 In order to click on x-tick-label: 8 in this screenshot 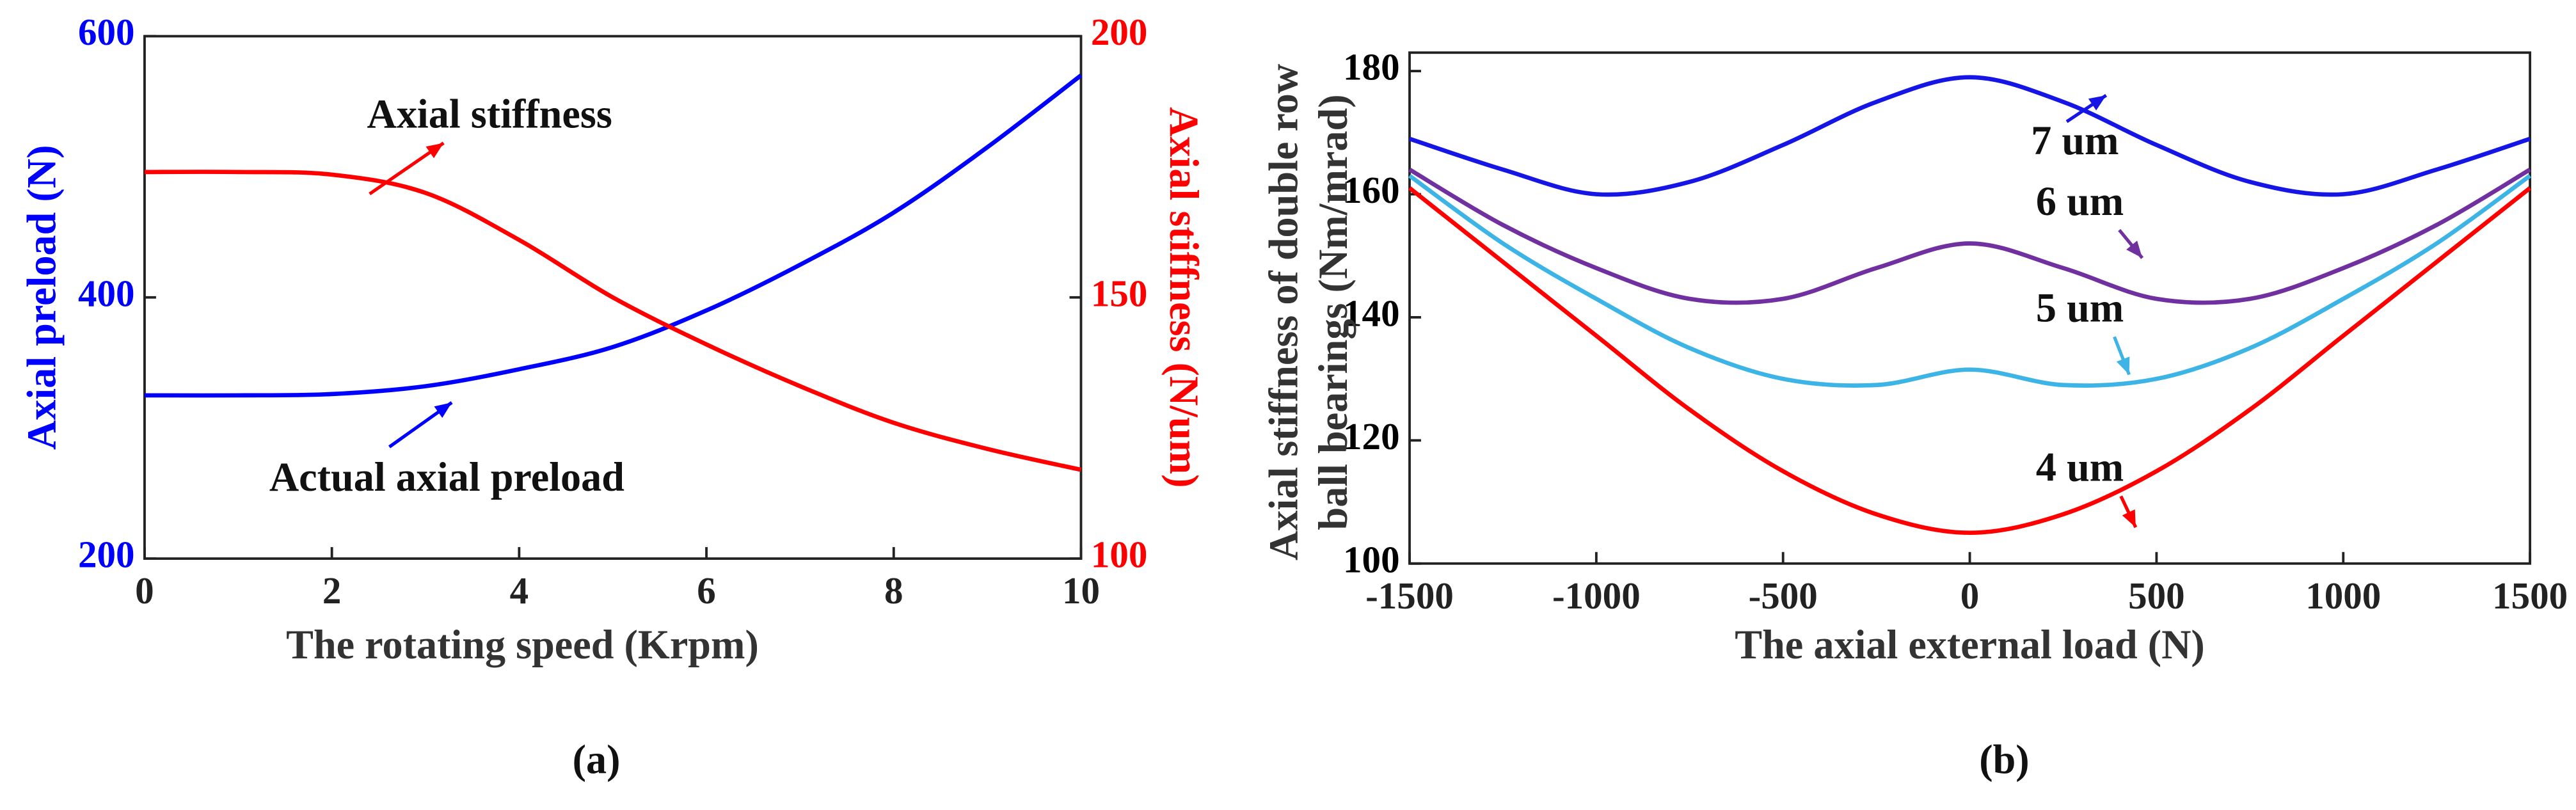, I will do `click(894, 590)`.